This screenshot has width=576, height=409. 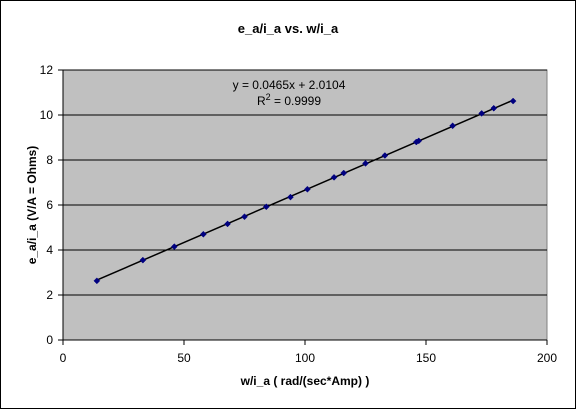 What do you see at coordinates (49, 295) in the screenshot?
I see `y-tick-label: 2` at bounding box center [49, 295].